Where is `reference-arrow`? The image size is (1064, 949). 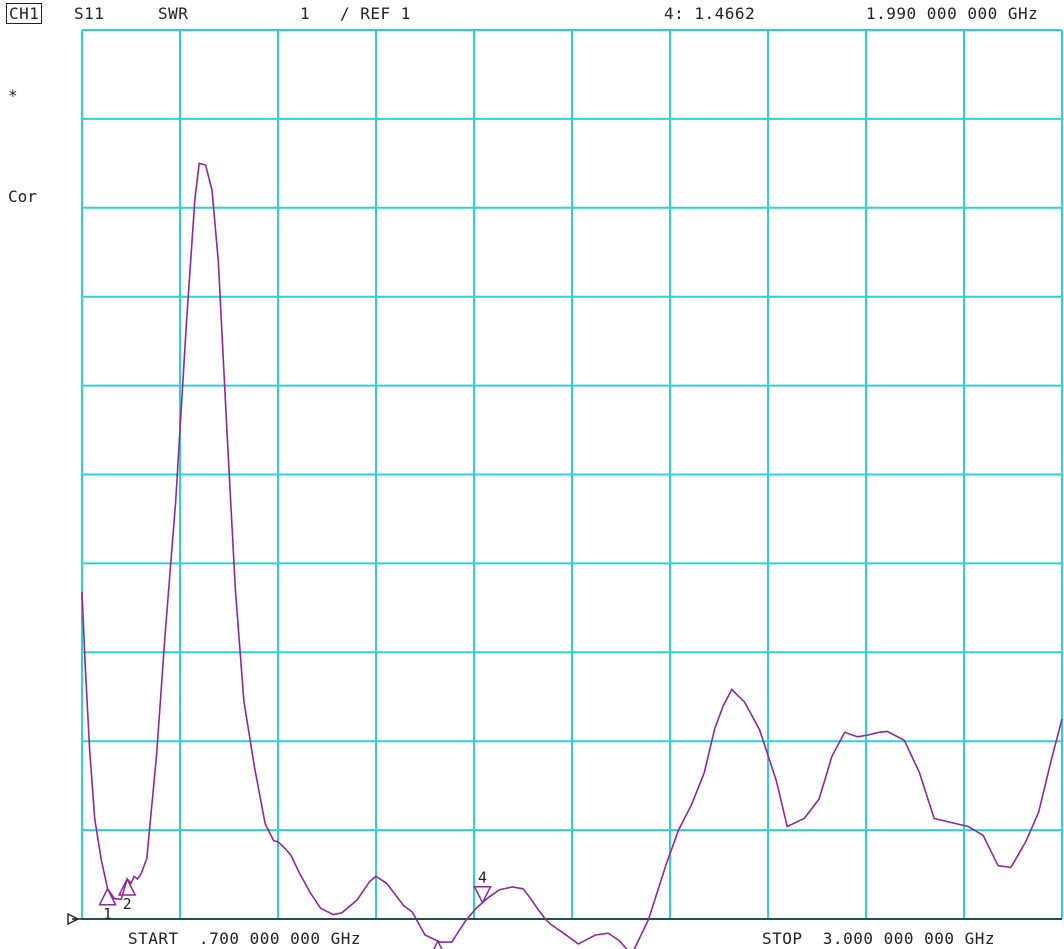
reference-arrow is located at coordinates (73, 919).